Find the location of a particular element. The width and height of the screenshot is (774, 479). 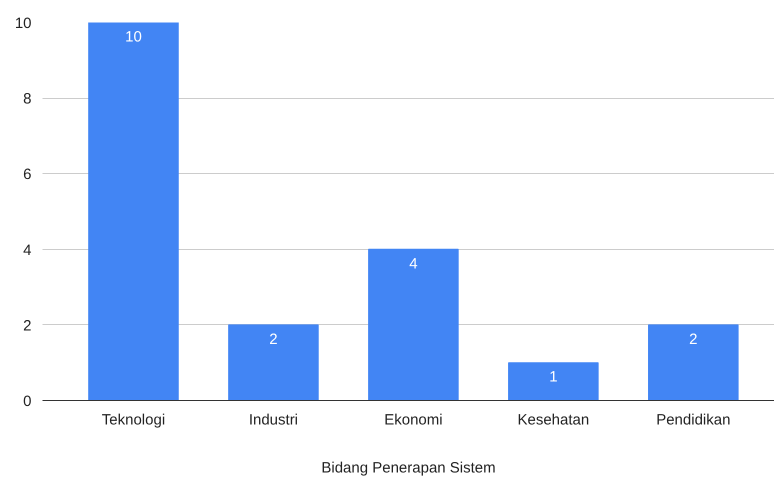

y-tick-label: 4 is located at coordinates (27, 250).